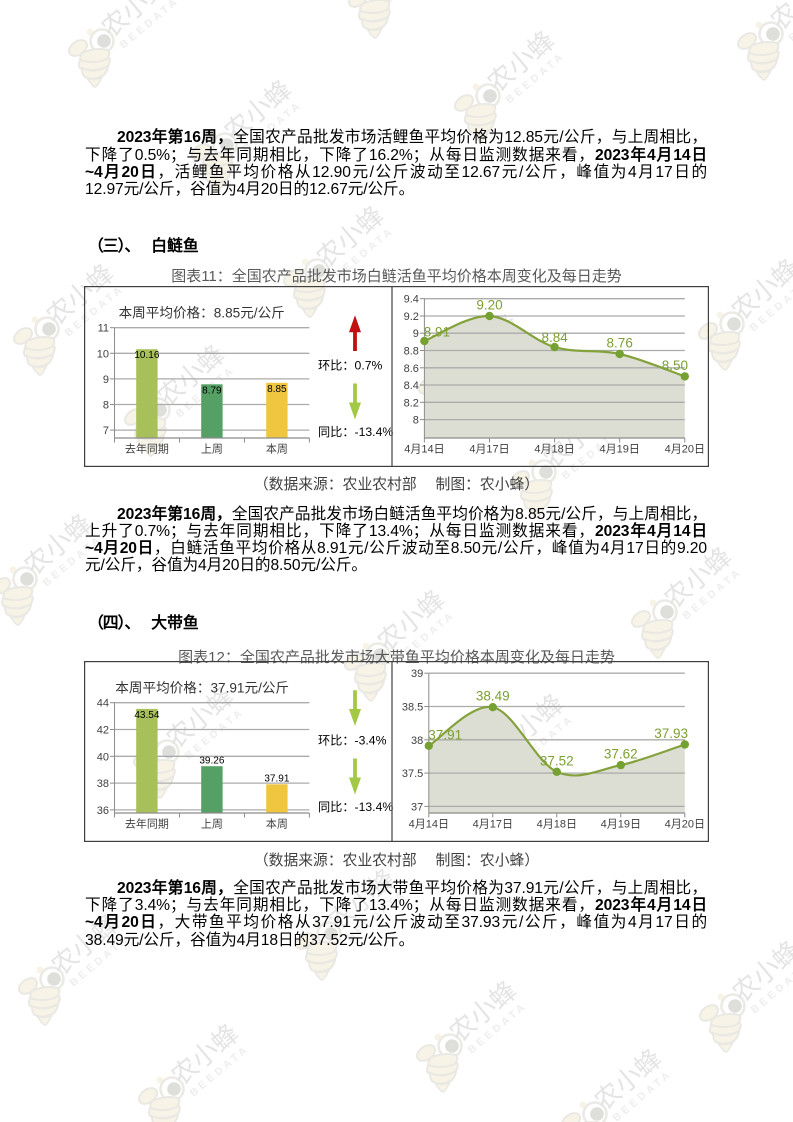  I want to click on svg-text: 本周平均价格：8.85元/公斤, so click(202, 313).